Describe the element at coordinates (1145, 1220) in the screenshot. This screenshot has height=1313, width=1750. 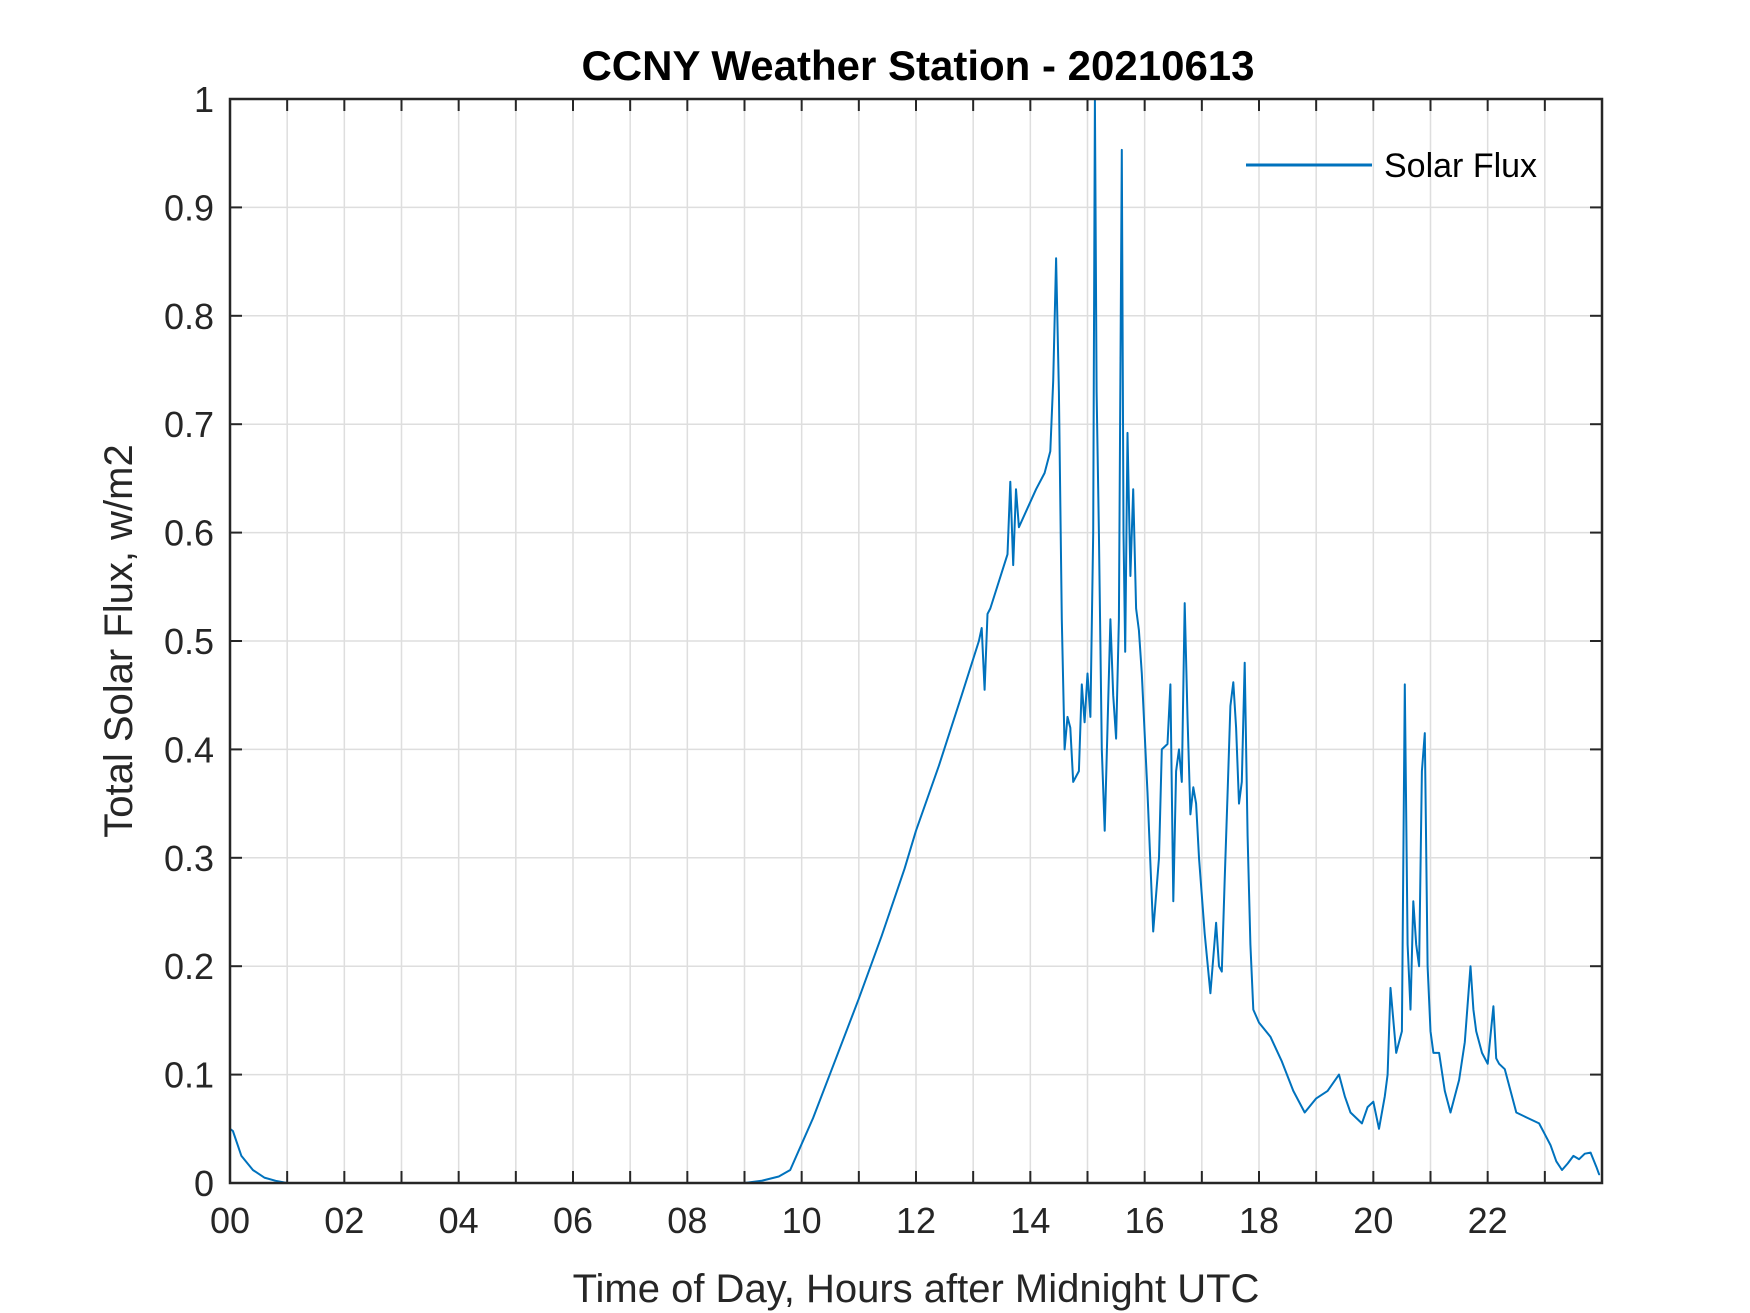
I see `x-tick-label: 16` at that location.